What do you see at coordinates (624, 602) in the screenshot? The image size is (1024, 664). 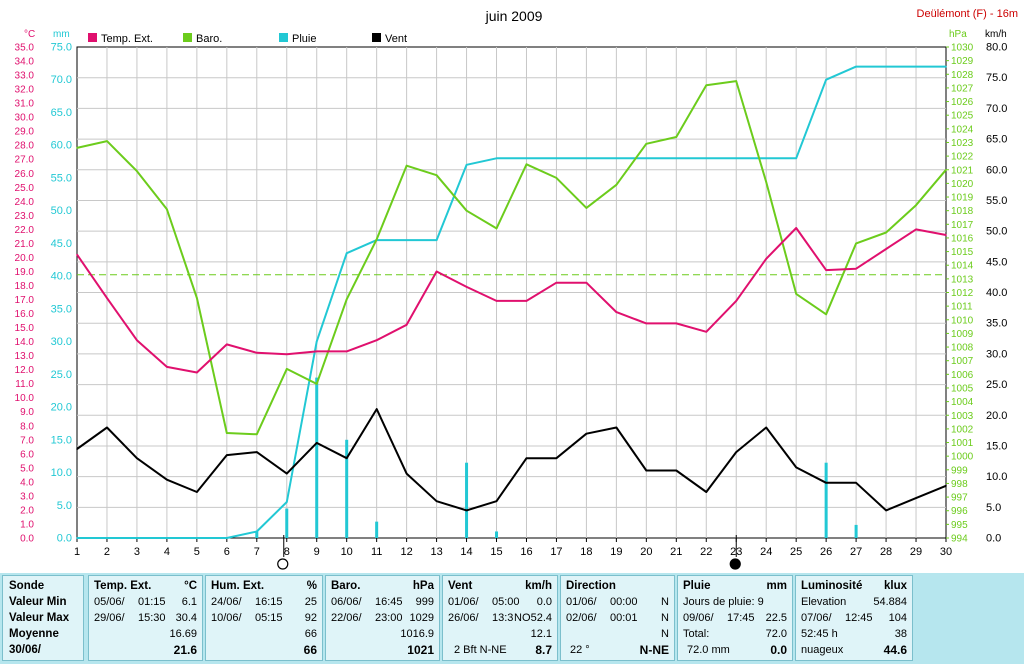 I see `dir-min-time: 00:00` at bounding box center [624, 602].